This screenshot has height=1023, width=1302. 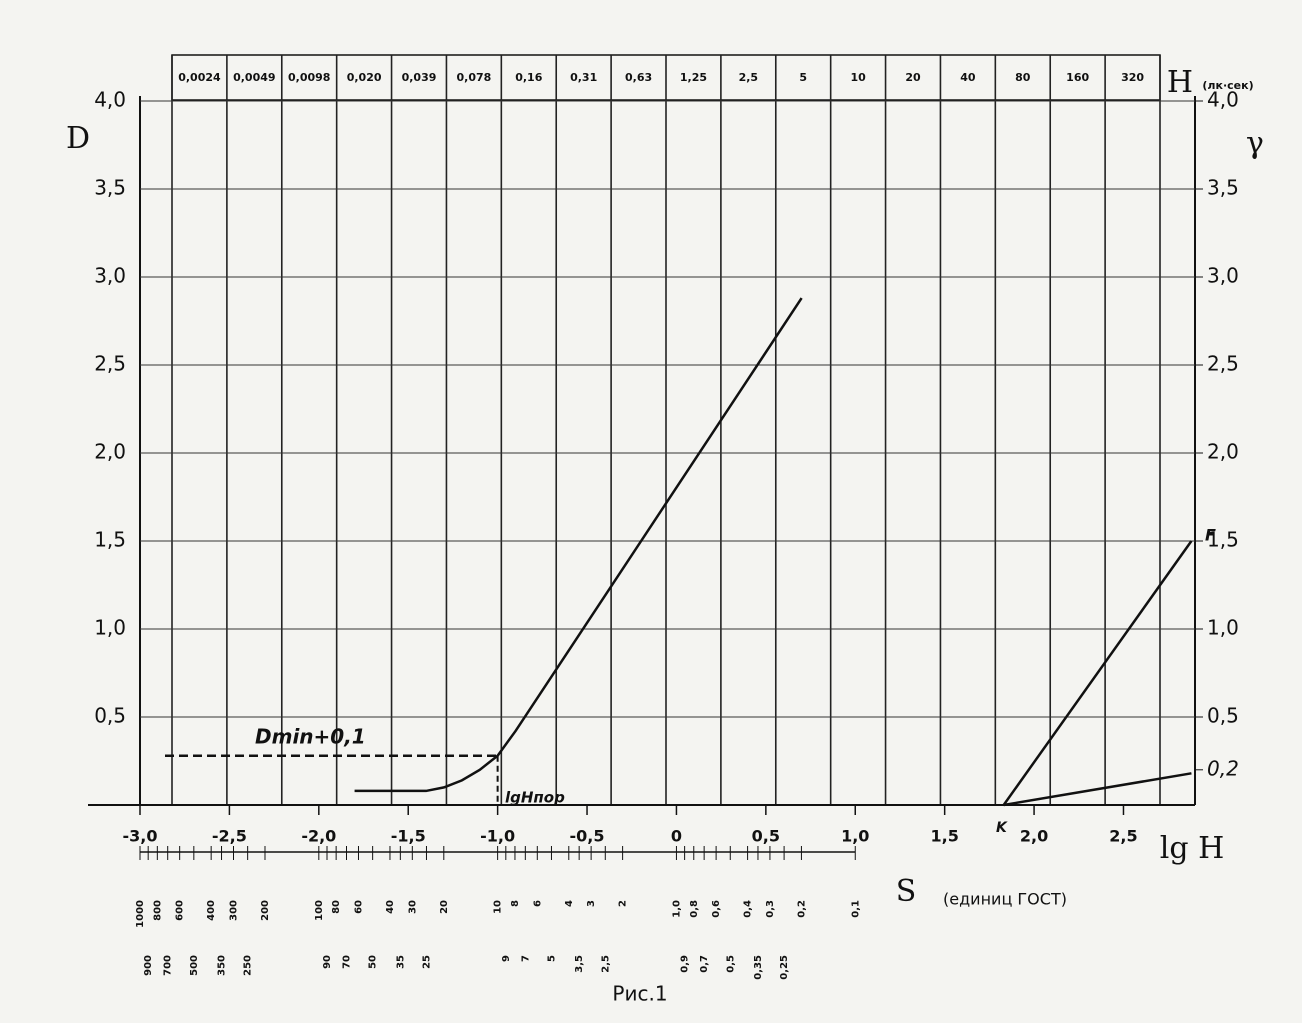 I want to click on s-tick-label: 0,25, so click(x=784, y=967).